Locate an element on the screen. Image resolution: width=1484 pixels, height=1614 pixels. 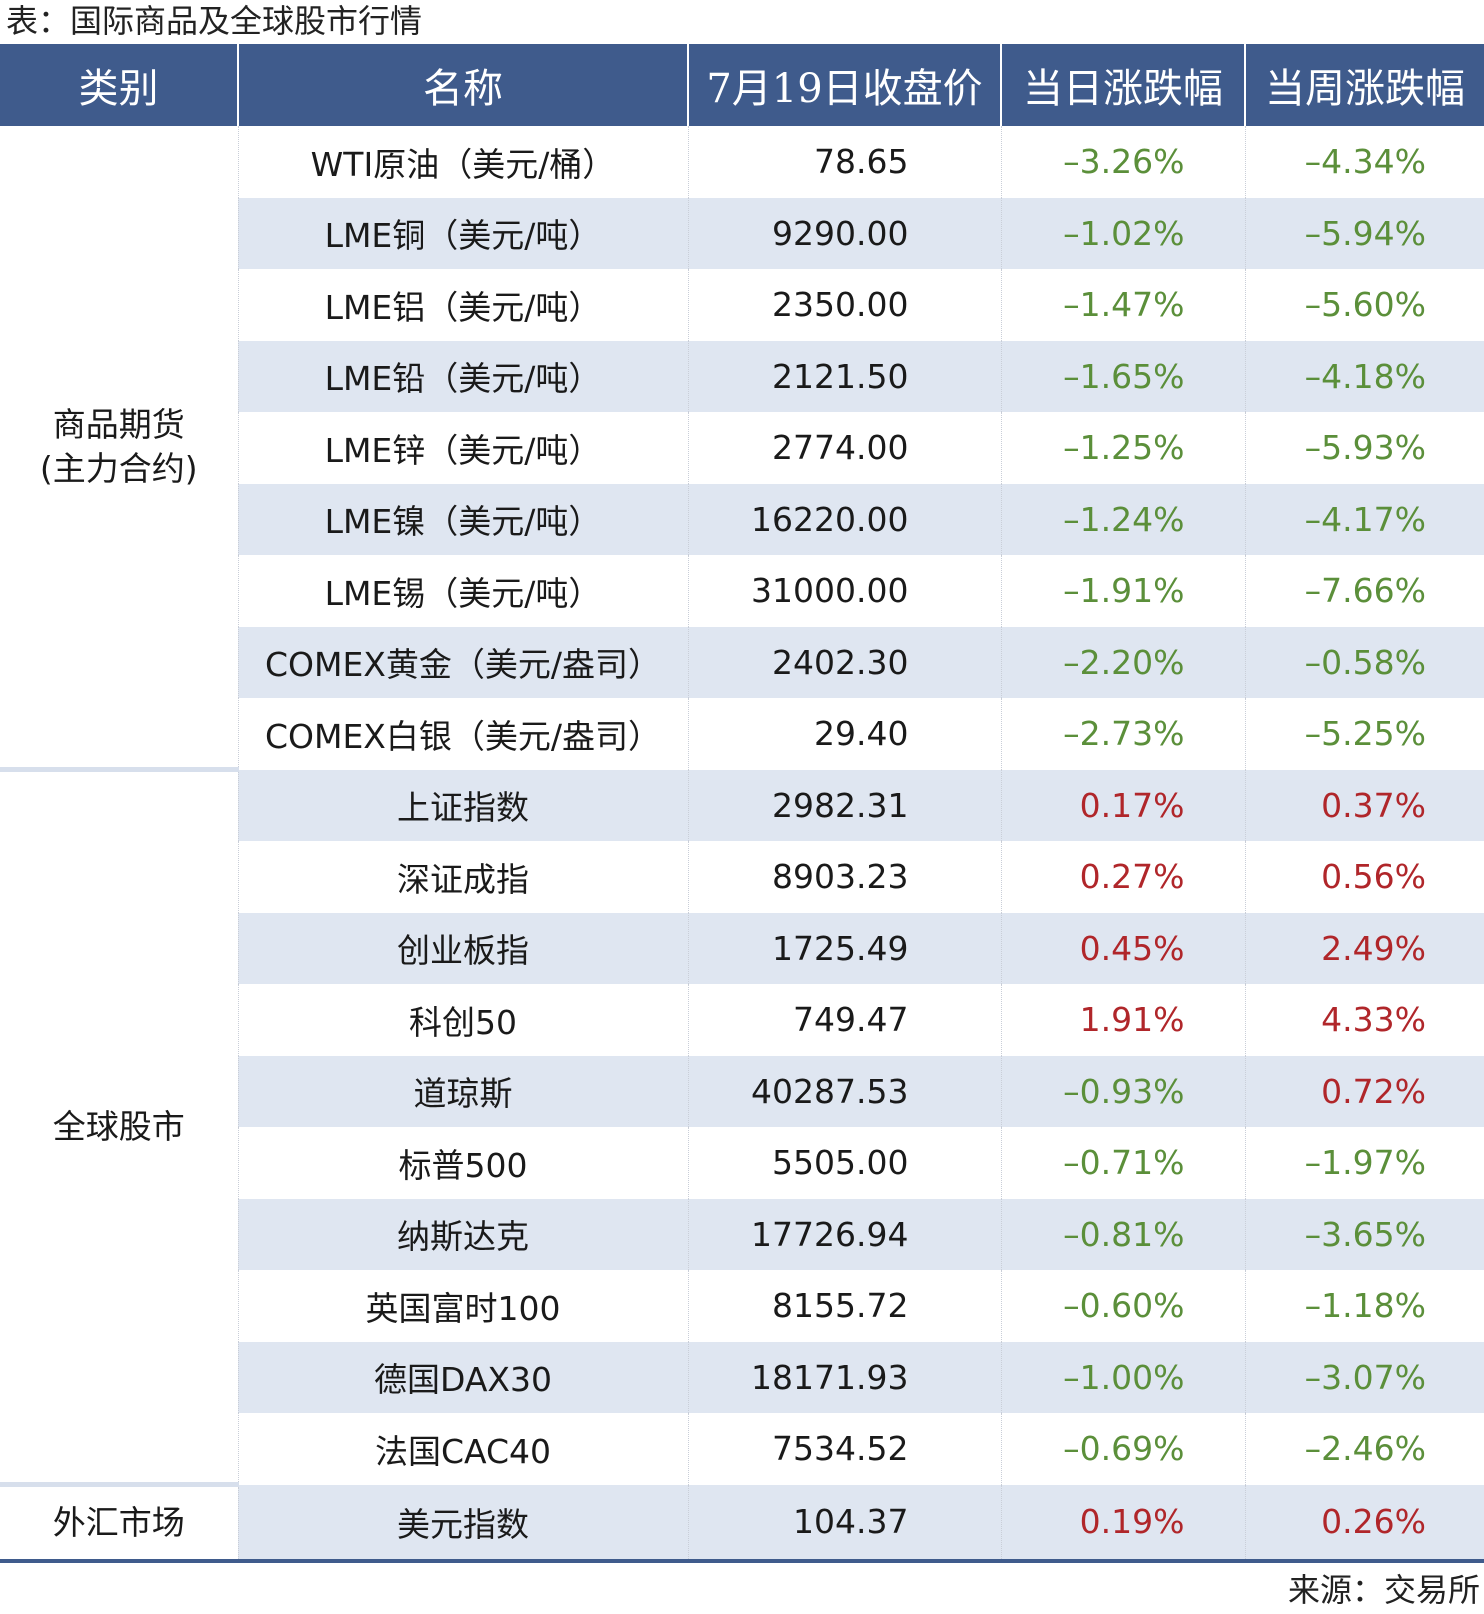
weekly-change: –4.34% is located at coordinates (1364, 162).